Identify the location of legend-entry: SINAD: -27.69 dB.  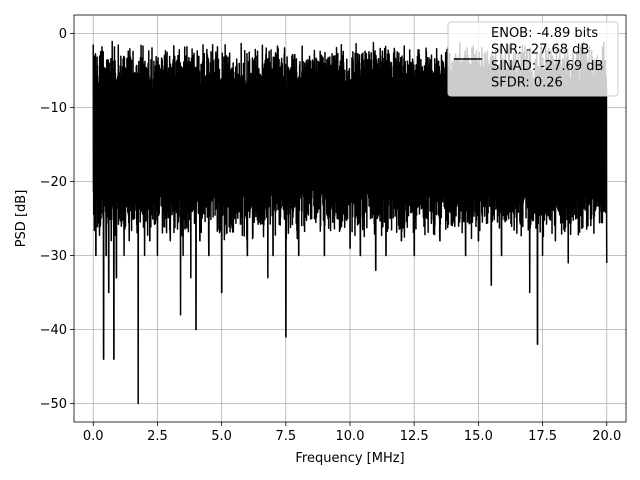
(547, 66).